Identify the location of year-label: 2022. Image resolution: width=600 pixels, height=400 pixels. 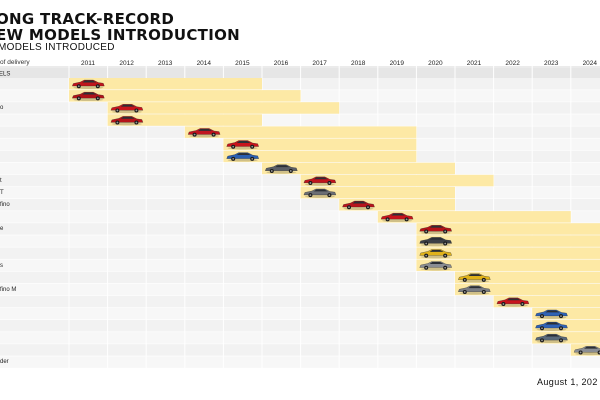
(512, 63).